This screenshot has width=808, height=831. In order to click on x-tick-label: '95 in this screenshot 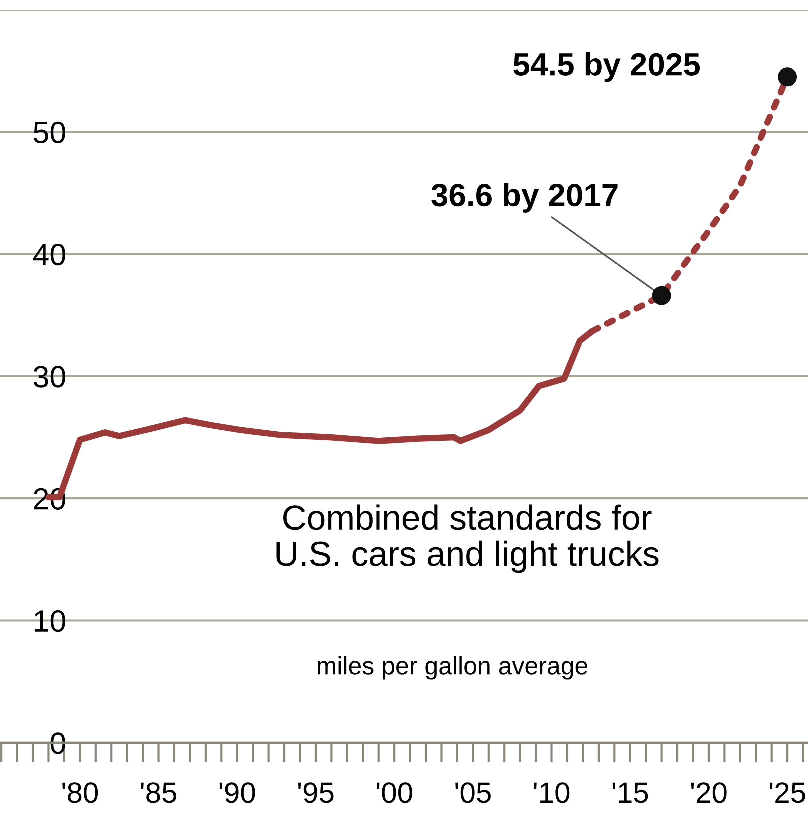, I will do `click(316, 793)`.